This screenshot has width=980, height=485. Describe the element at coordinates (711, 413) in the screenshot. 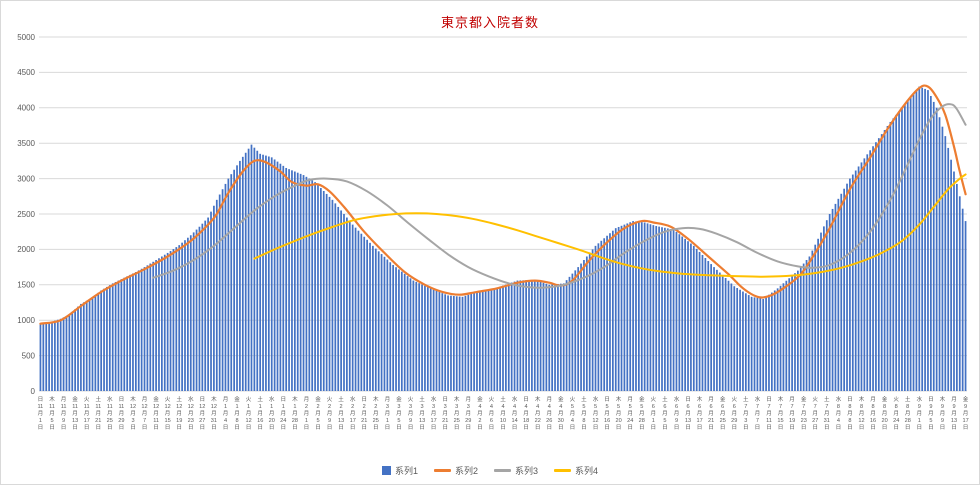

I see `x-axis-label: 月 6 月 21 日` at that location.